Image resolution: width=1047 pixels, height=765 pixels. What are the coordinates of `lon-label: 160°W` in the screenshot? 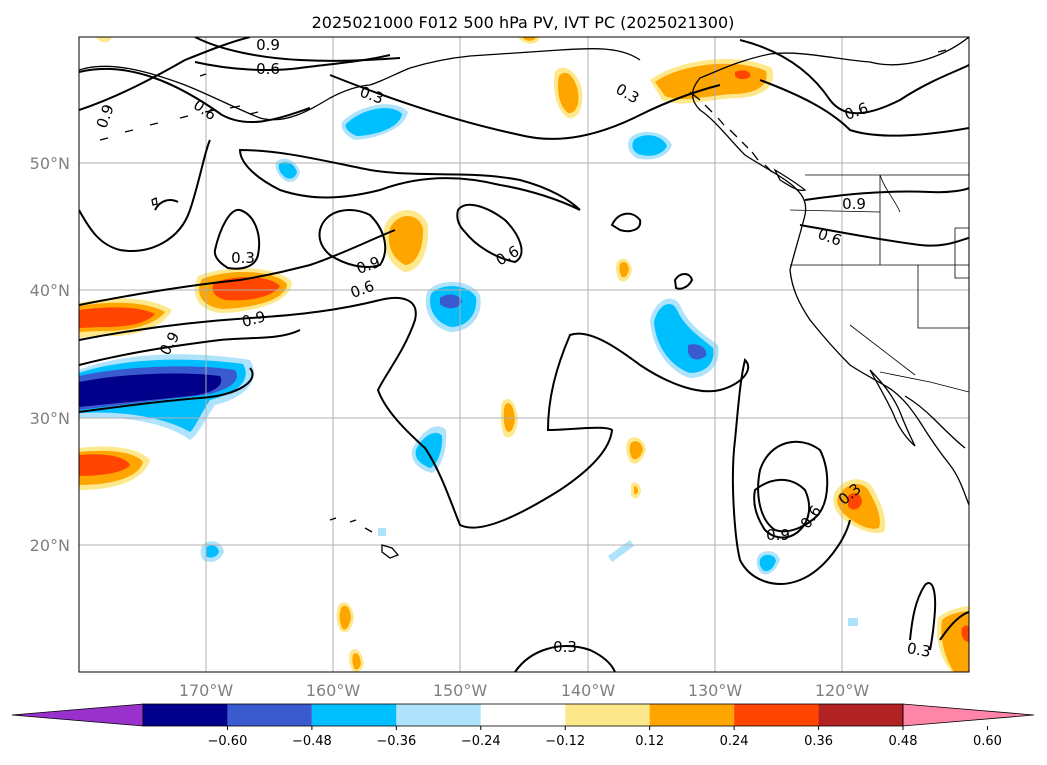 It's located at (333, 690).